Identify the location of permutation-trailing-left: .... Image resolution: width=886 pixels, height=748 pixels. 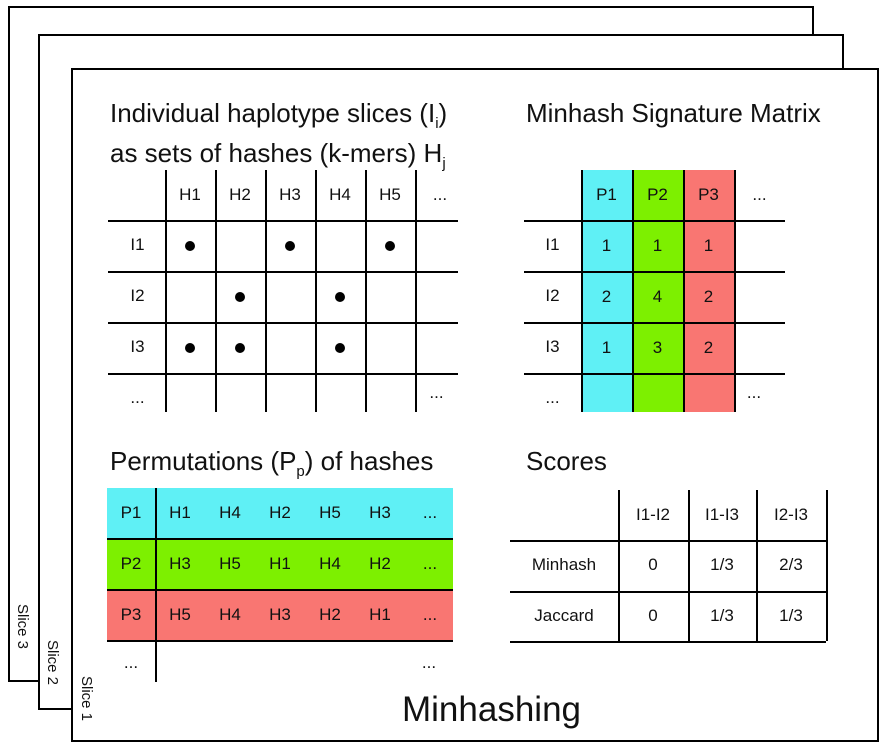
(131, 662).